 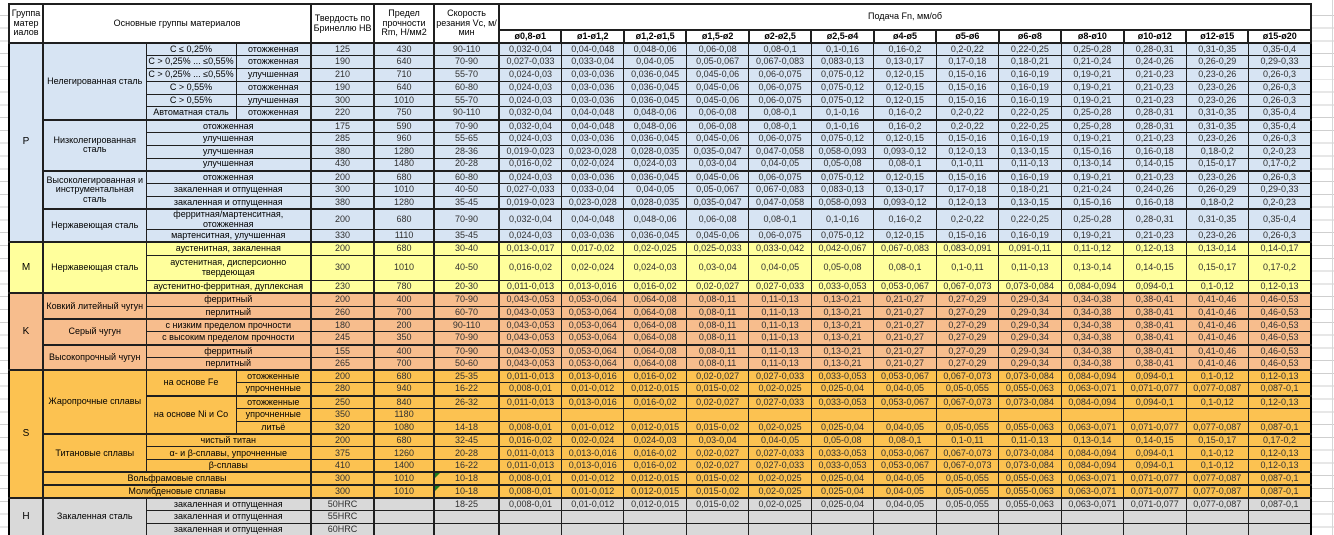 I want to click on feed-cell: 0,043-0,053, so click(x=530, y=363).